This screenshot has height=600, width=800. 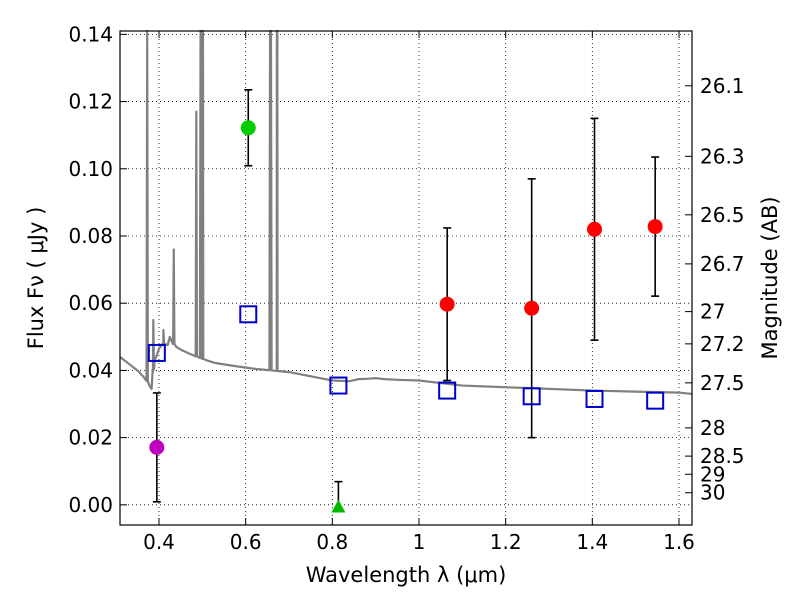 What do you see at coordinates (722, 456) in the screenshot?
I see `mag-tick-label: 28.5` at bounding box center [722, 456].